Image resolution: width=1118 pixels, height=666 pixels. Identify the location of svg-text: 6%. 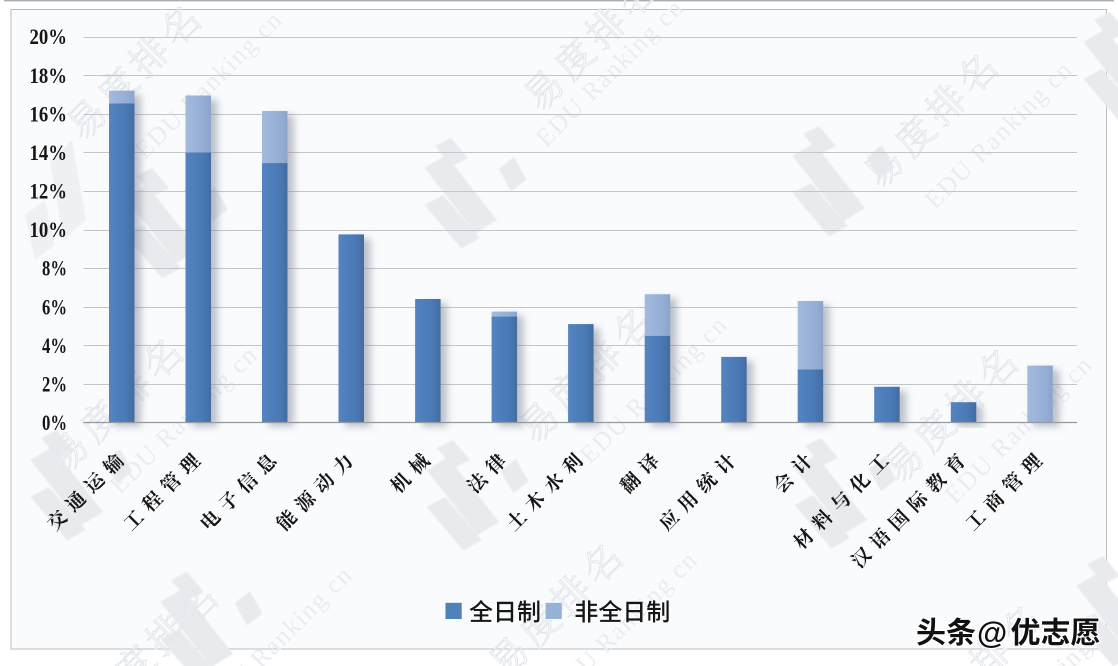
(54, 306).